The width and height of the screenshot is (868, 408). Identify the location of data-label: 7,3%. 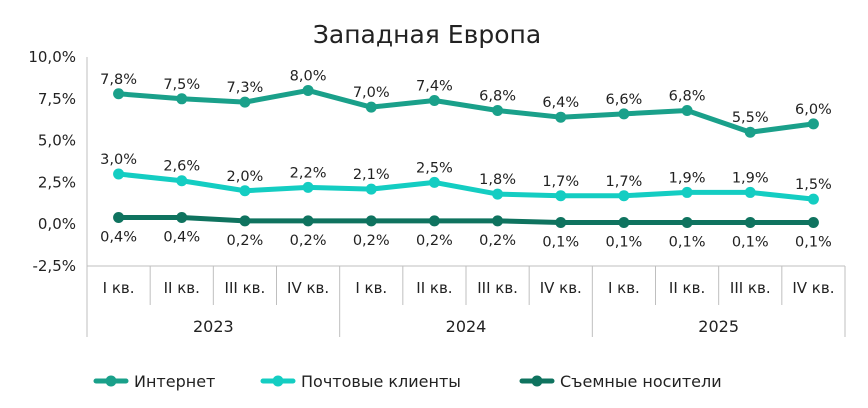
(244, 88).